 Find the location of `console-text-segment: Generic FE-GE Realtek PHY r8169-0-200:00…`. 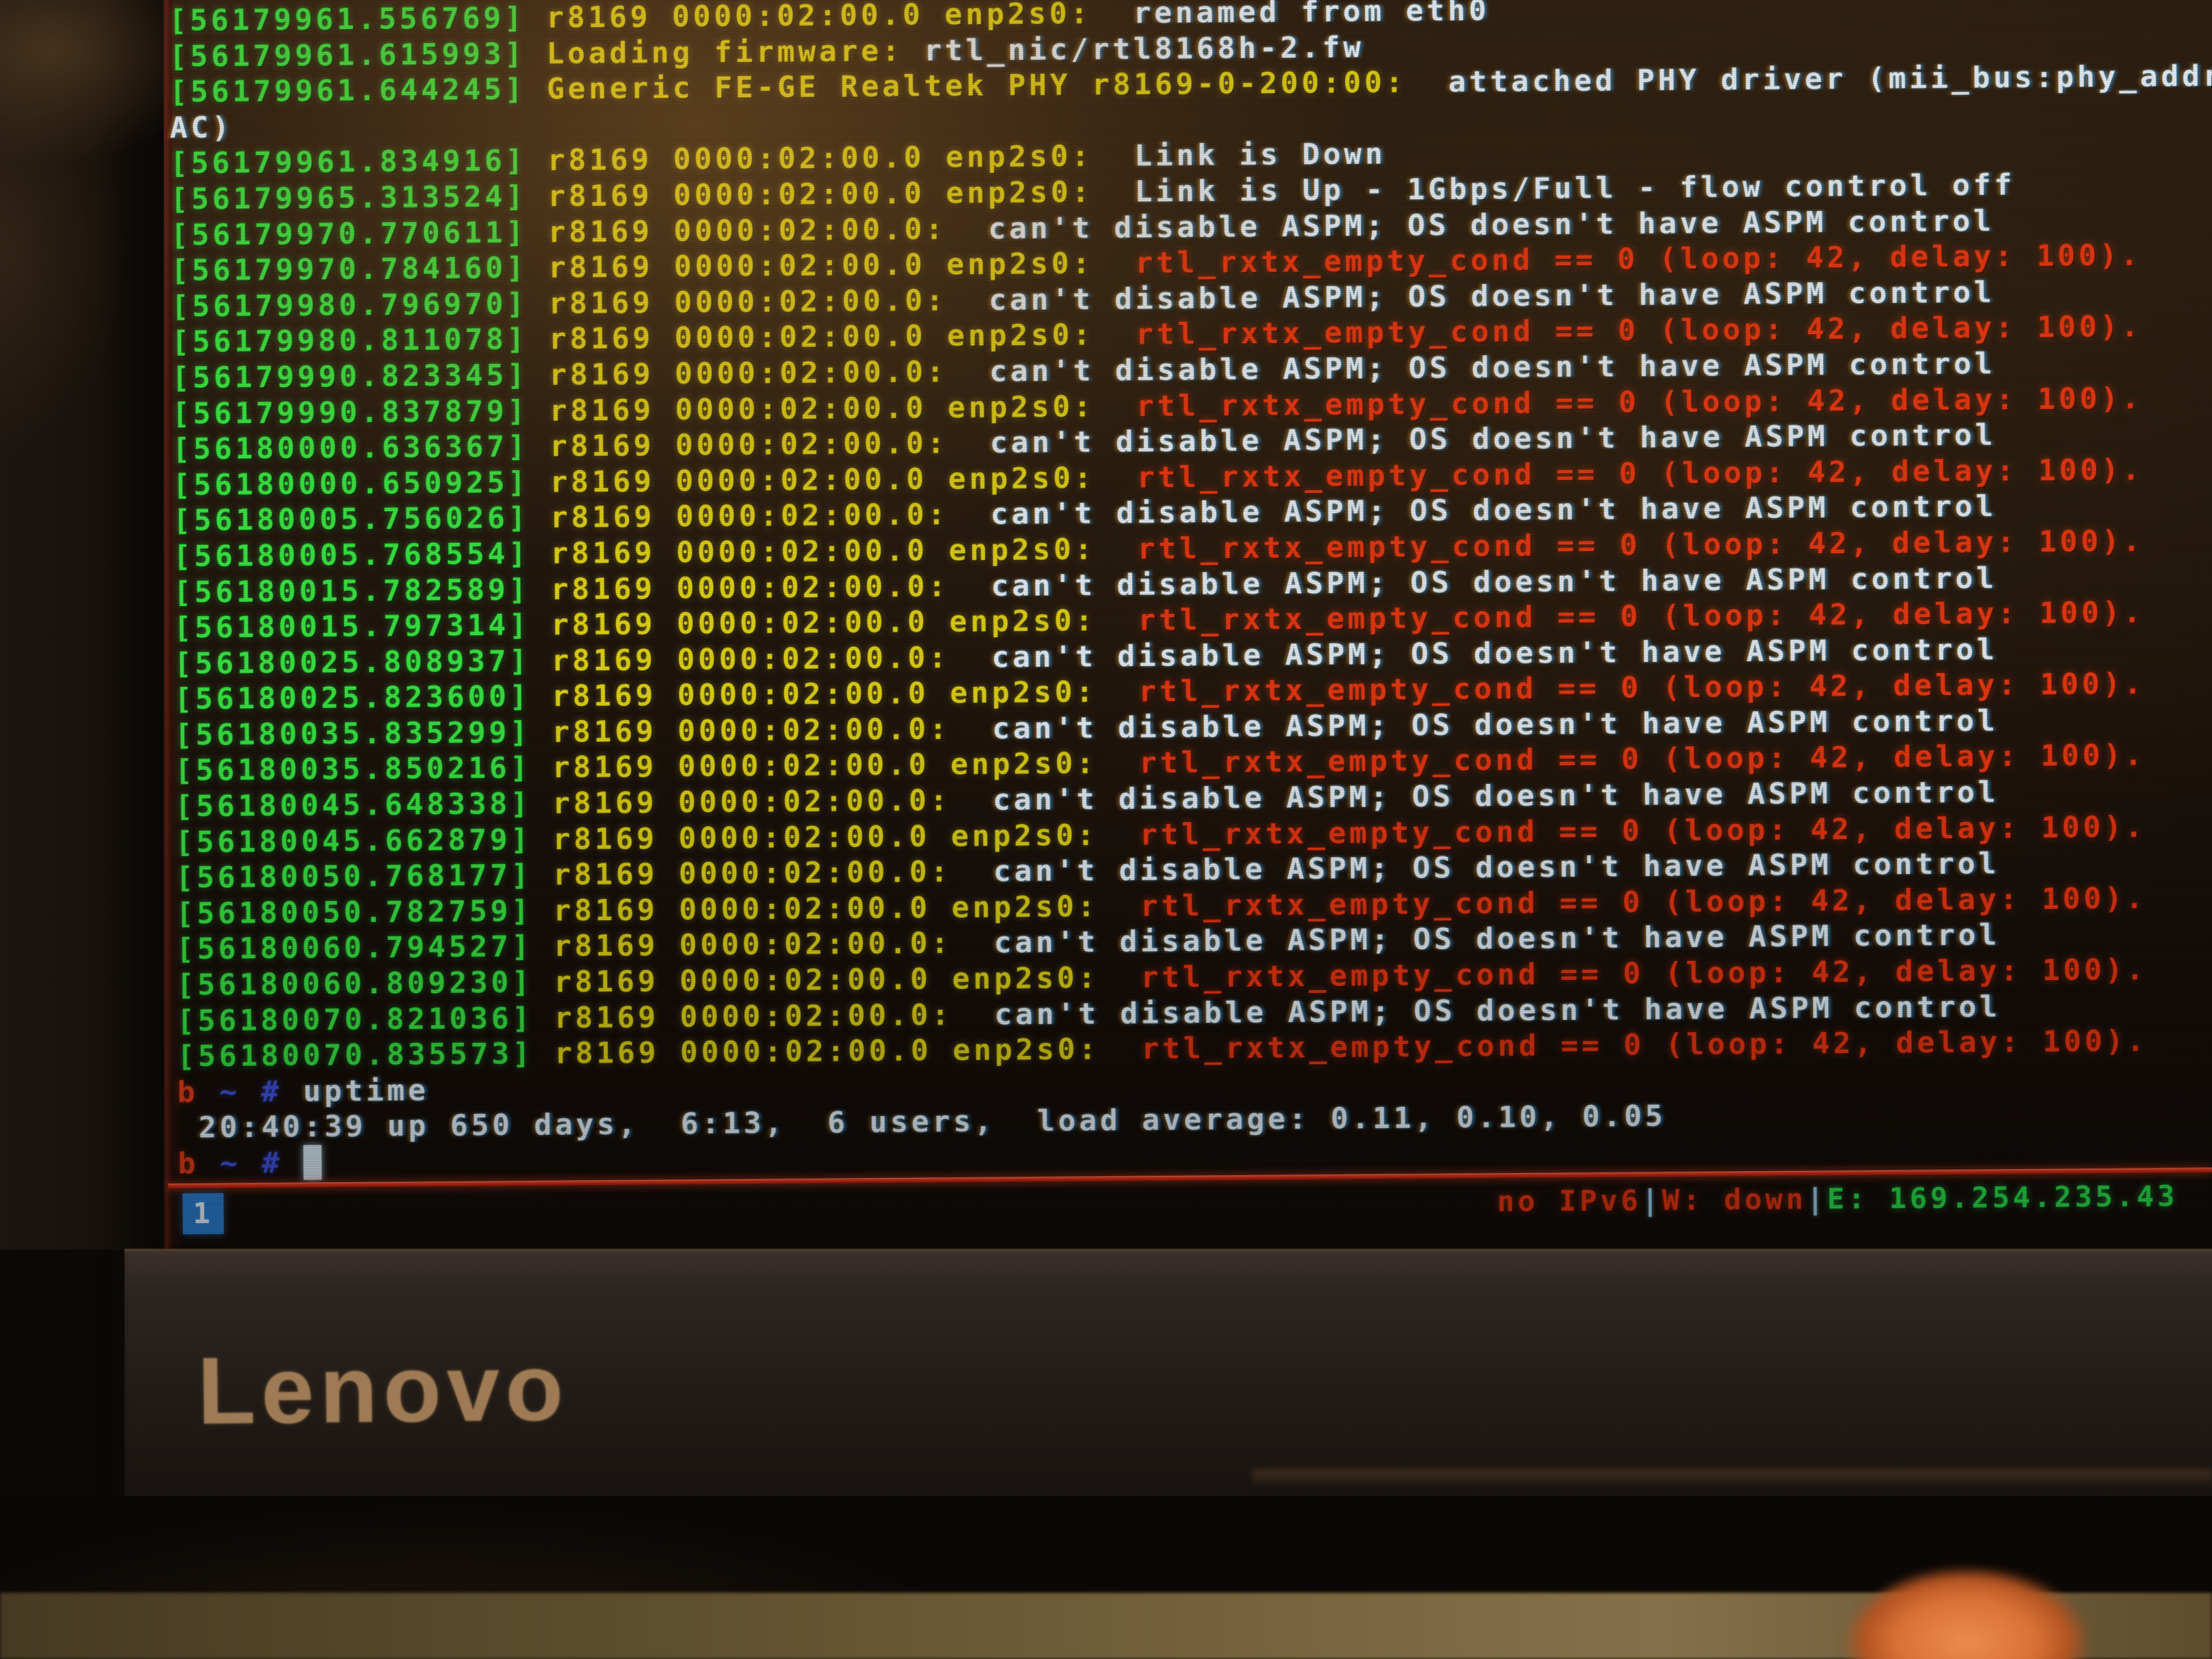

console-text-segment: Generic FE-GE Realtek PHY r8169-0-200:00… is located at coordinates (977, 85).